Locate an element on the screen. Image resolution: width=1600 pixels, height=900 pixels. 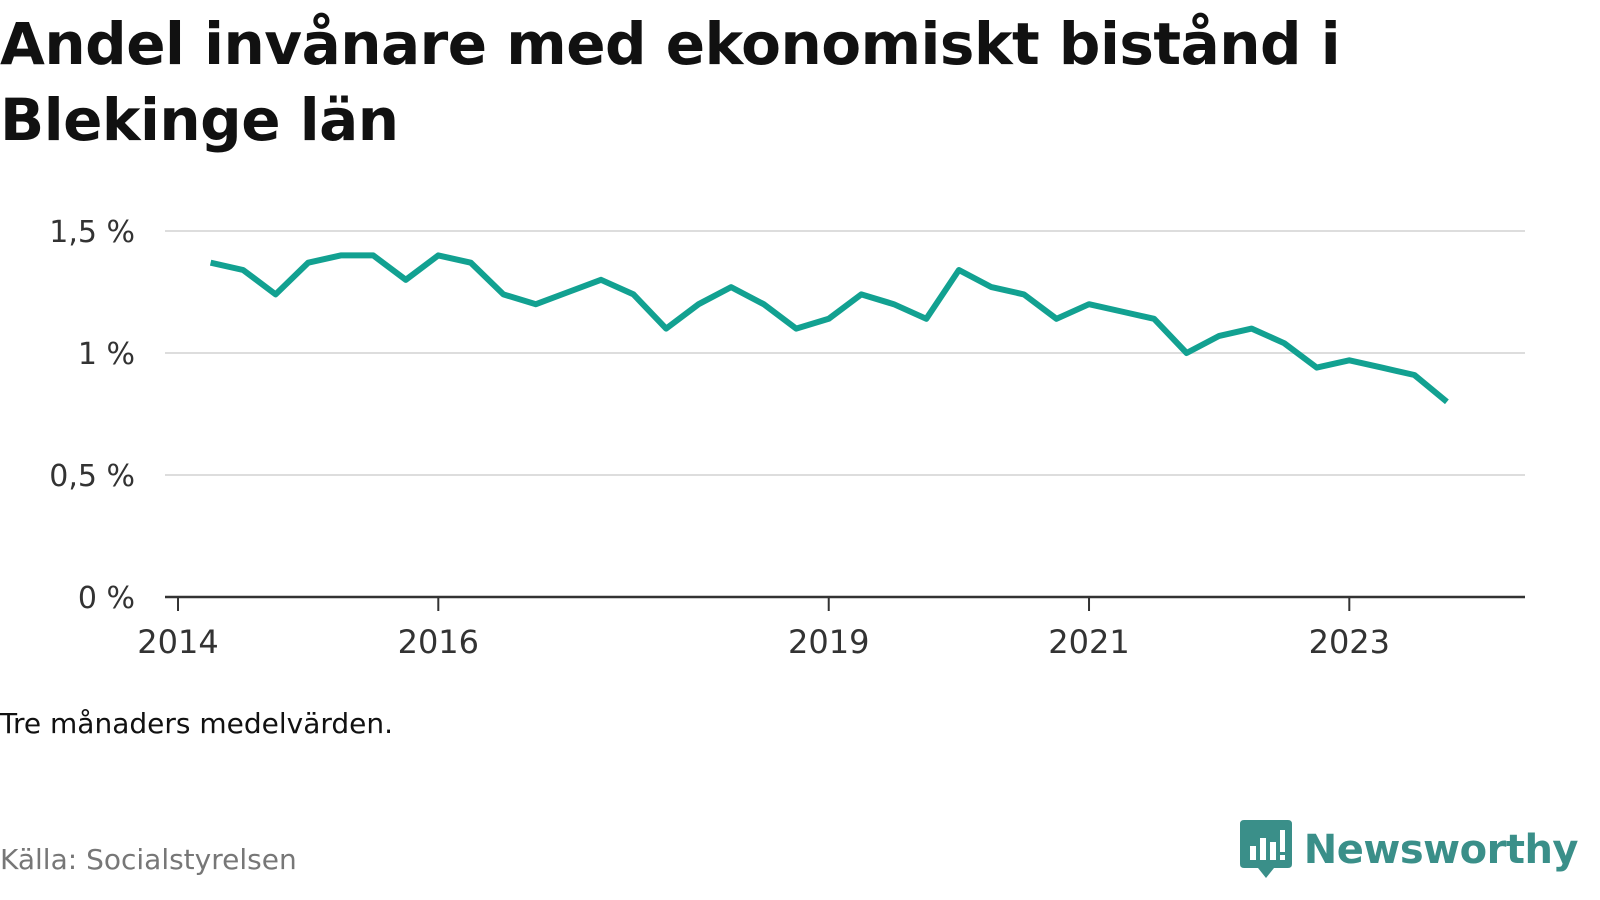
chart-note: Tre månaders medelvärden. is located at coordinates (197, 723).